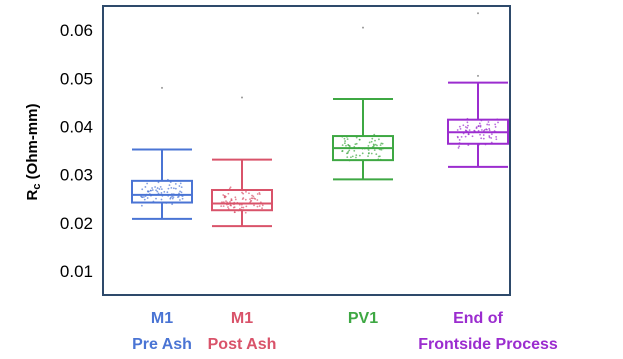 This screenshot has width=623, height=359. I want to click on category-label-line2: Post Ash, so click(242, 344).